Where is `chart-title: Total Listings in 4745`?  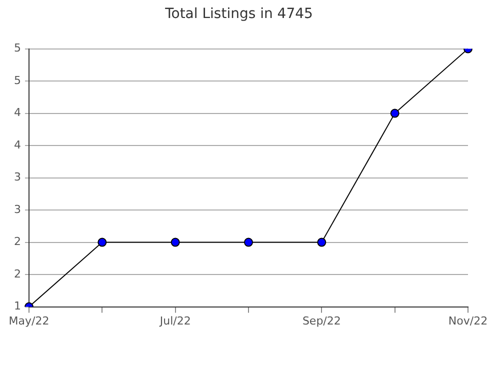 chart-title: Total Listings in 4745 is located at coordinates (238, 14).